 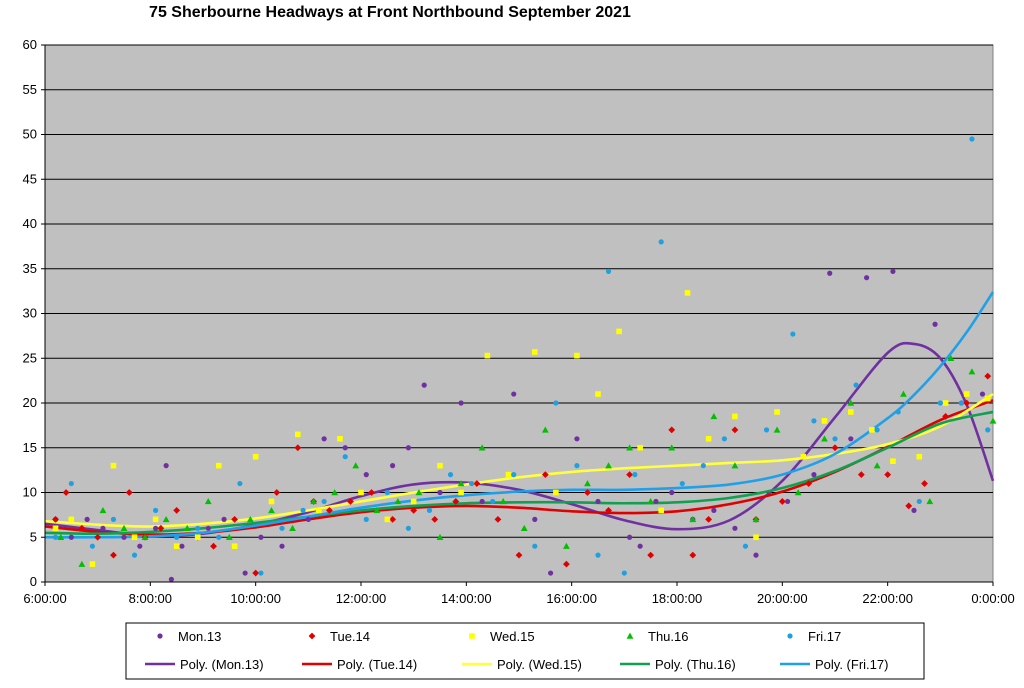 I want to click on legend-label: Poly. (Wed.15), so click(x=539, y=664).